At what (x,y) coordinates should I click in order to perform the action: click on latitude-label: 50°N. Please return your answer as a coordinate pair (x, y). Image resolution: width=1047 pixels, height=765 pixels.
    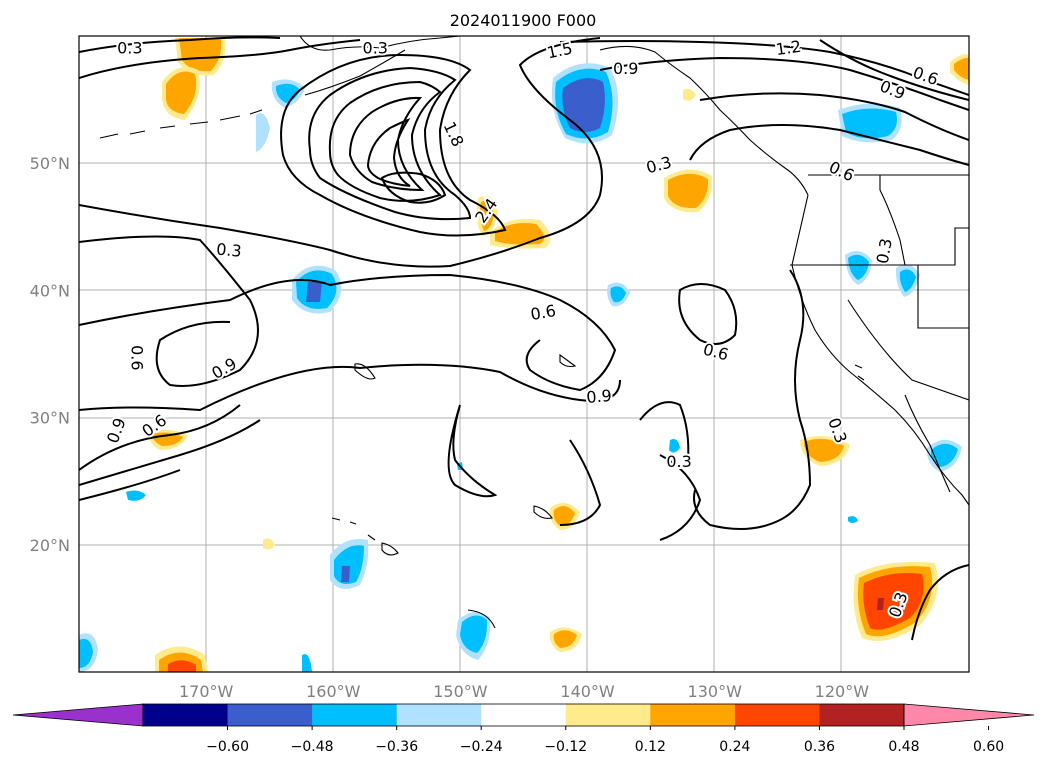
    Looking at the image, I should click on (50, 163).